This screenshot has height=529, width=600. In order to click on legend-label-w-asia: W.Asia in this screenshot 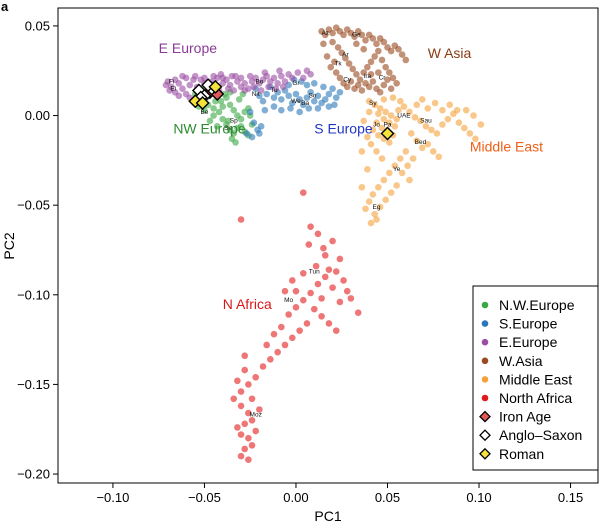, I will do `click(521, 361)`.